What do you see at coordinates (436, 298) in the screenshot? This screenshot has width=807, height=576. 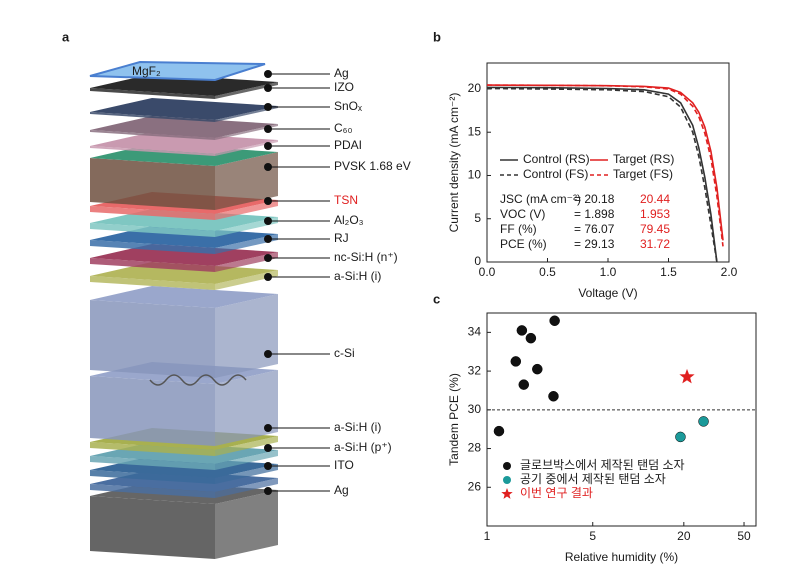 I see `panel-label: c` at bounding box center [436, 298].